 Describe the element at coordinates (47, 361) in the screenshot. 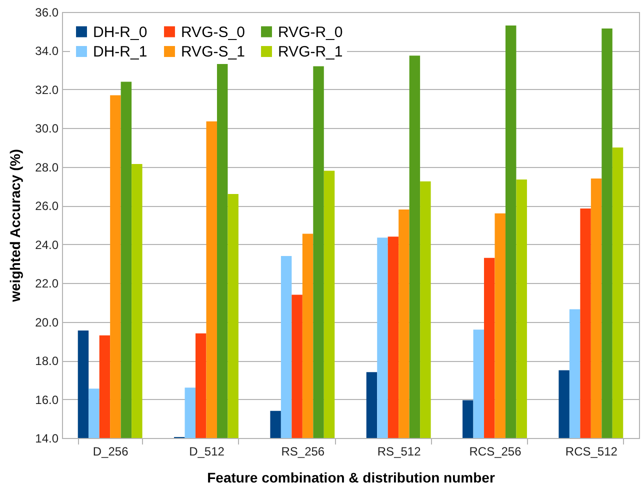

I see `y-tick-label: 18.0` at that location.